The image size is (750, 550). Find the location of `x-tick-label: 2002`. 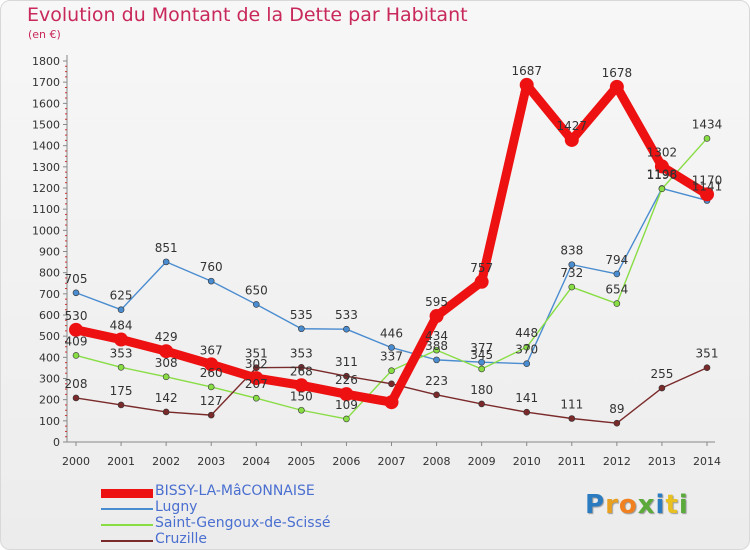

x-tick-label: 2002 is located at coordinates (166, 461).